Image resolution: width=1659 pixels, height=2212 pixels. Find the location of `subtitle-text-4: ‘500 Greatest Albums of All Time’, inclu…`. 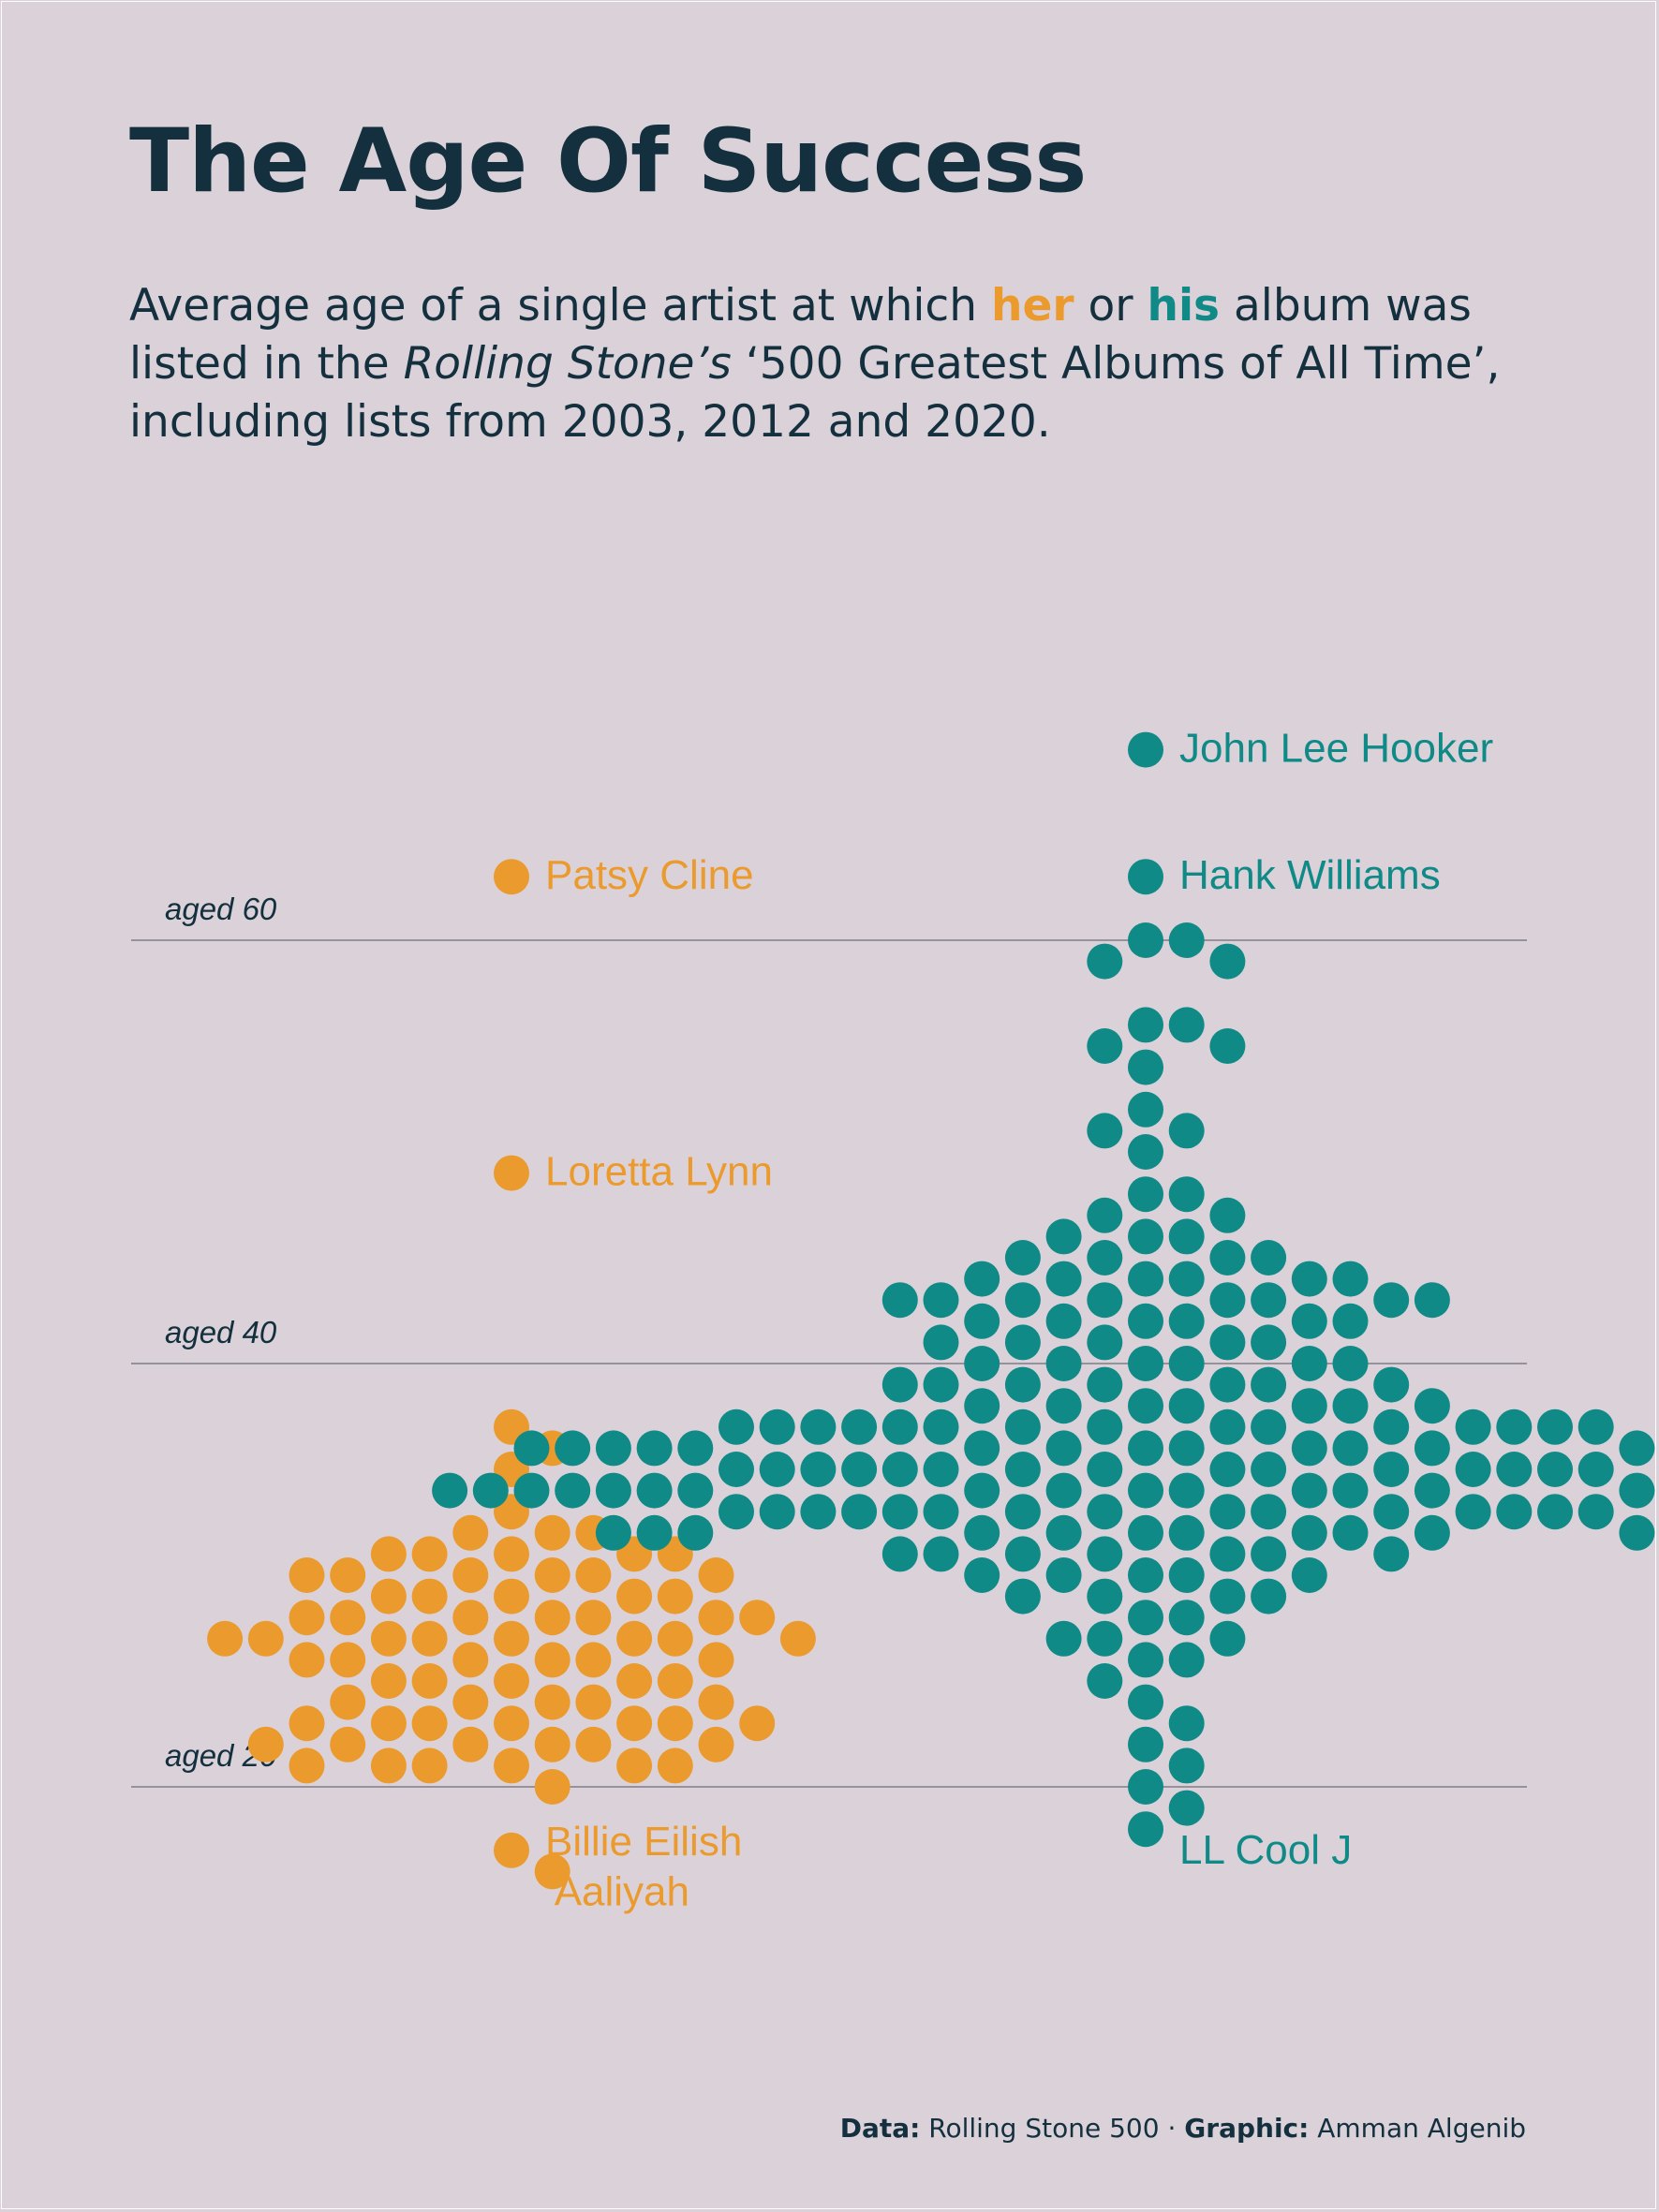

subtitle-text-4: ‘500 Greatest Albums of All Time’, inclu… is located at coordinates (815, 393).